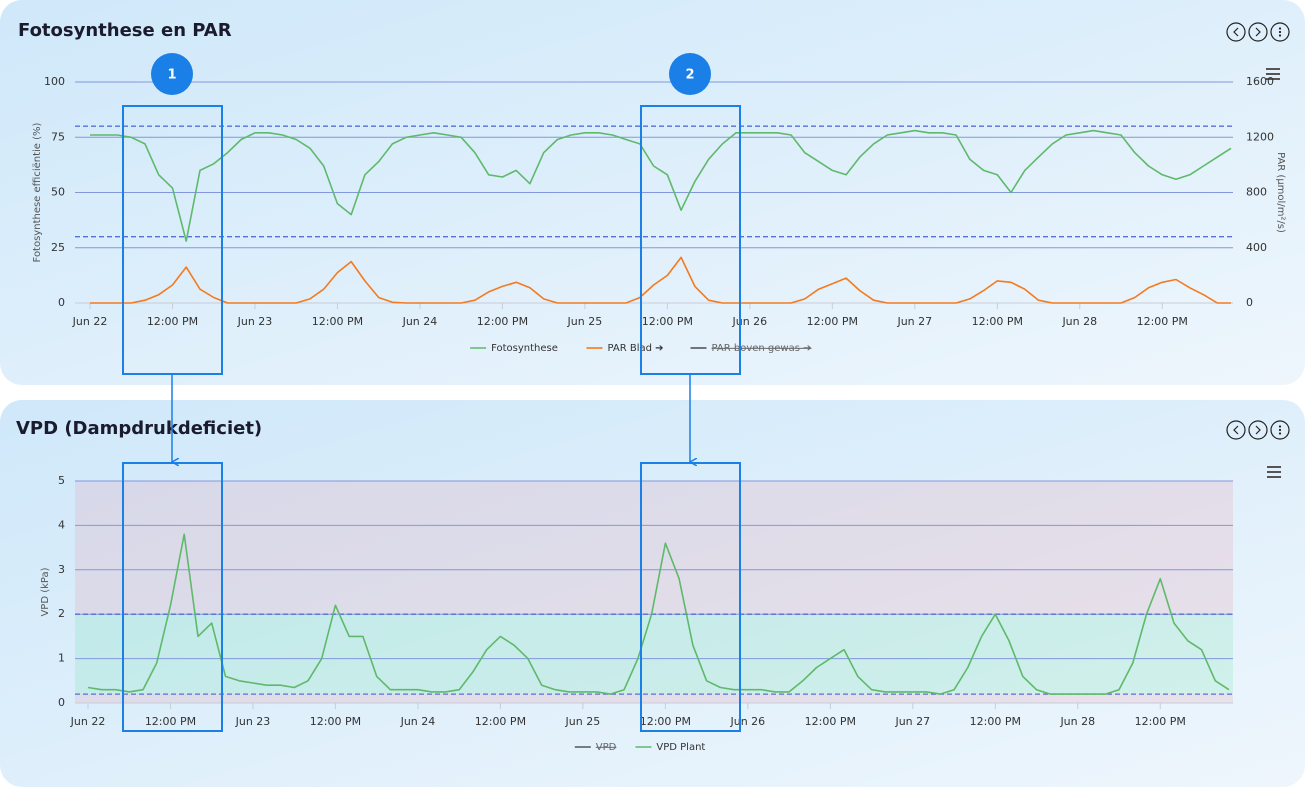 The image size is (1305, 787). I want to click on y-tick-label: 25, so click(58, 247).